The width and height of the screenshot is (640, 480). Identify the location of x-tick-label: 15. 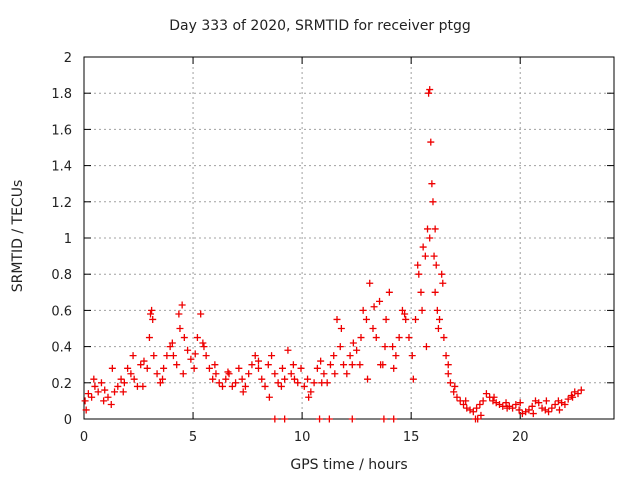
(411, 437).